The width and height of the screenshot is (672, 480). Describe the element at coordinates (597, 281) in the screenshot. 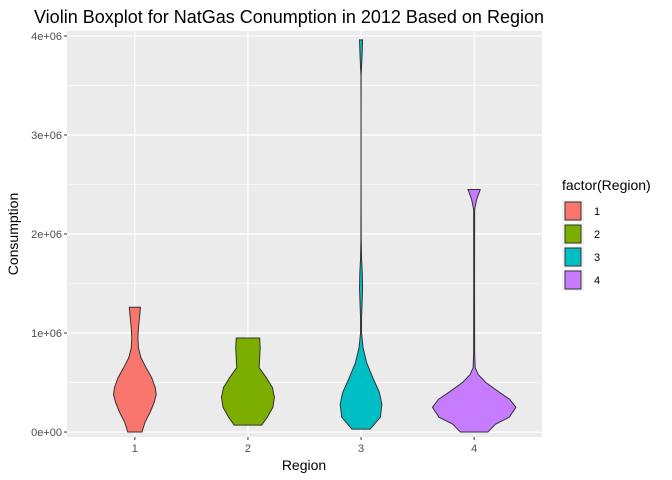

I see `legend-label: 4` at that location.